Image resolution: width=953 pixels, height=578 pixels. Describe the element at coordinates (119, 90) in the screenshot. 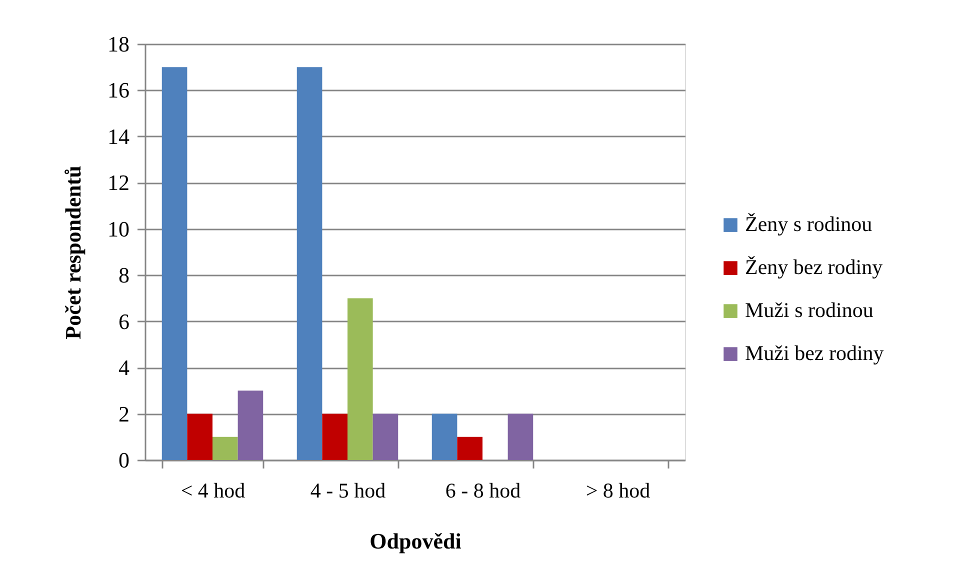

I see `y-tick-label: 16` at that location.